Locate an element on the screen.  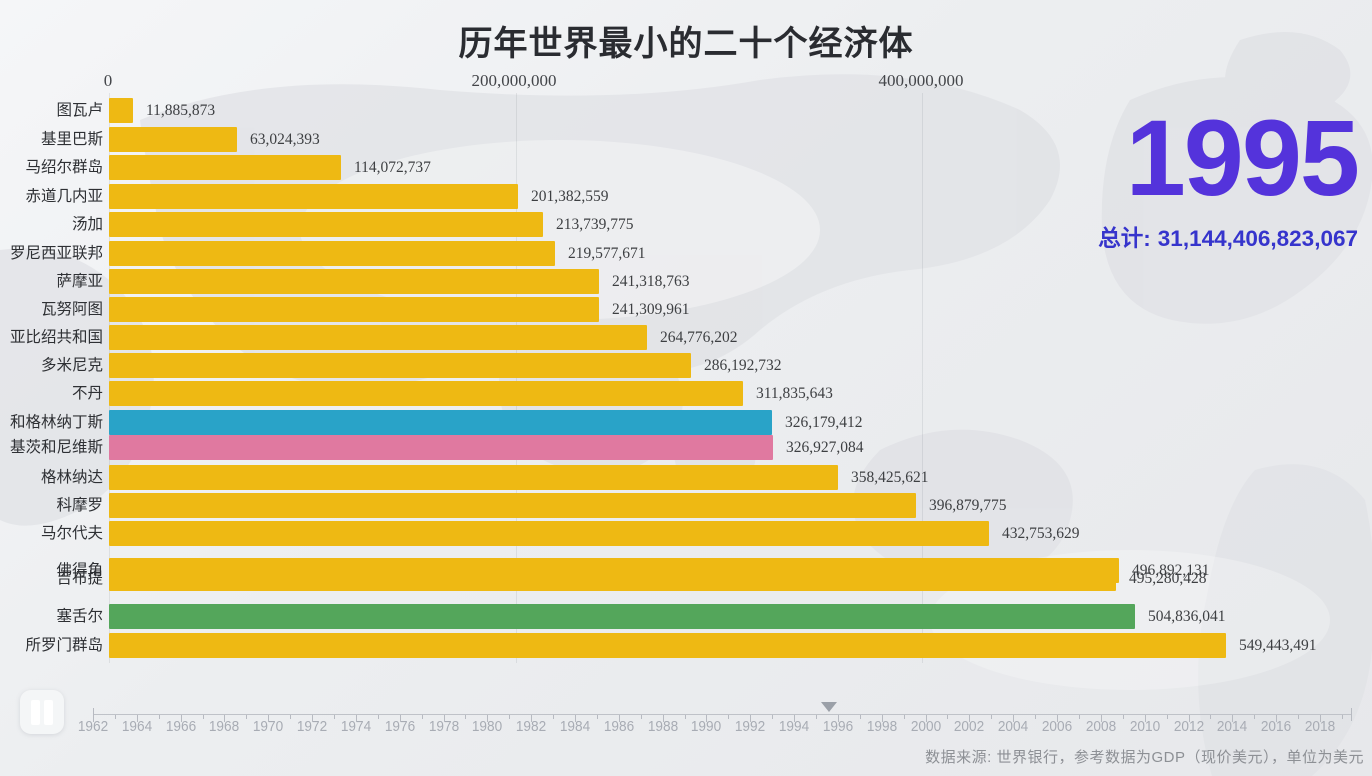
bar-country-label: 科摩罗 is located at coordinates (79, 505).